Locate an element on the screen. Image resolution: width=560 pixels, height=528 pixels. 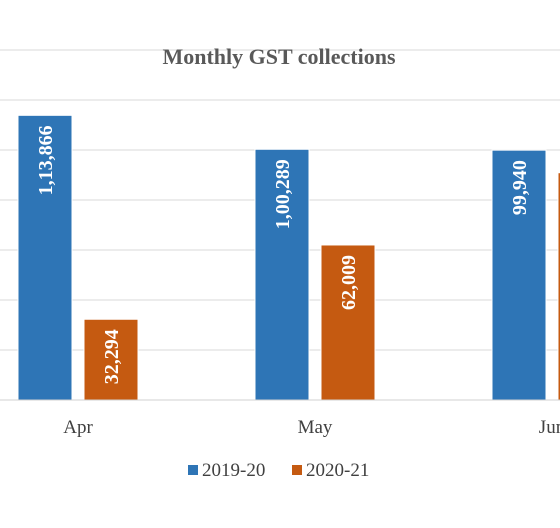
x-tick-label: Apr is located at coordinates (78, 427).